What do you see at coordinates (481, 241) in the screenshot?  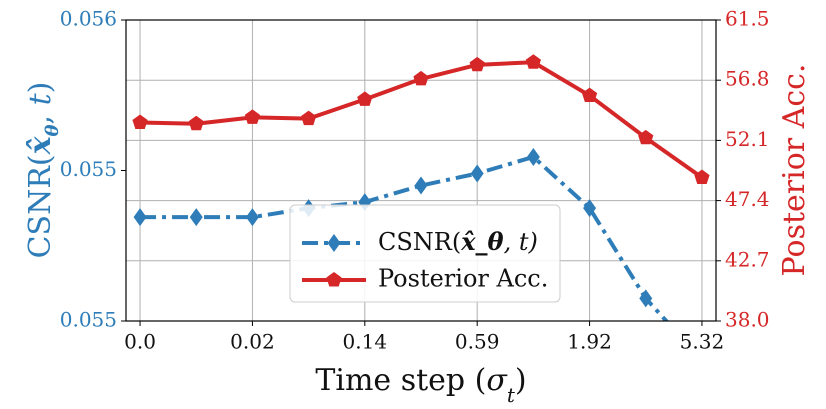 I see `legend-label-csnr-math: x̂_θ` at bounding box center [481, 241].